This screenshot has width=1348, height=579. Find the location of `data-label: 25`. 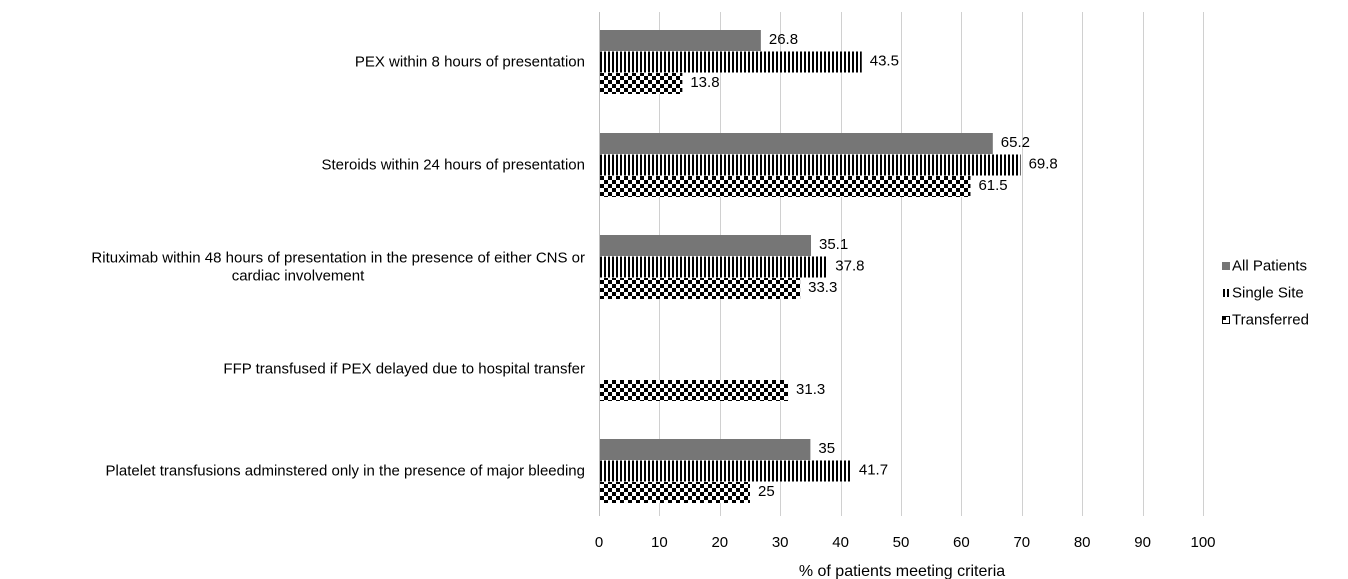

data-label: 25 is located at coordinates (766, 491).